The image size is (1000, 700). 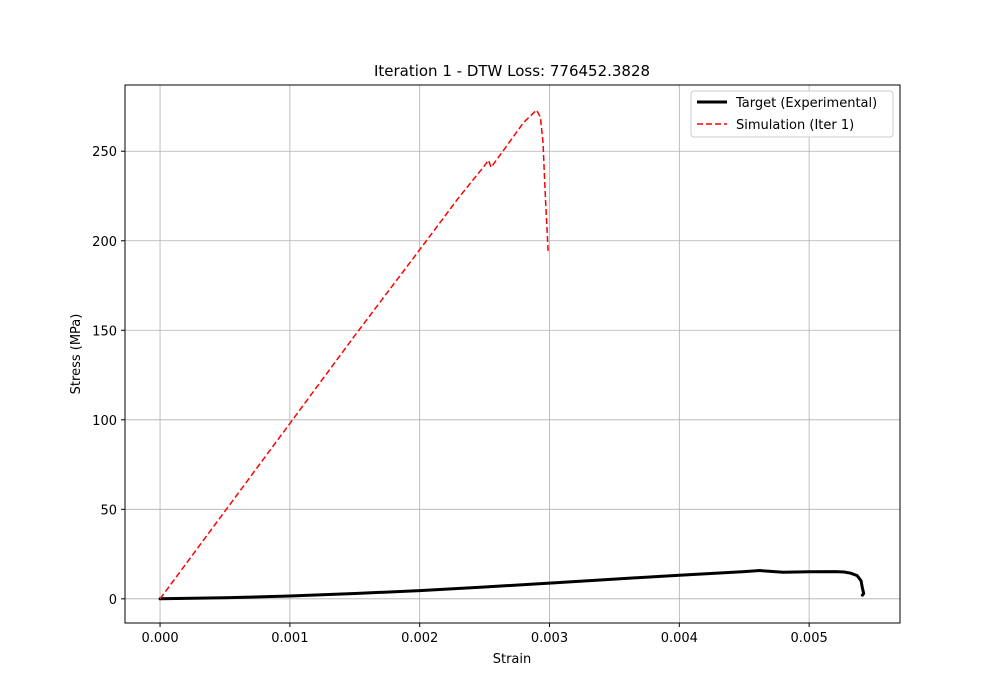 I want to click on x-tick-label: 0.003, so click(x=549, y=638).